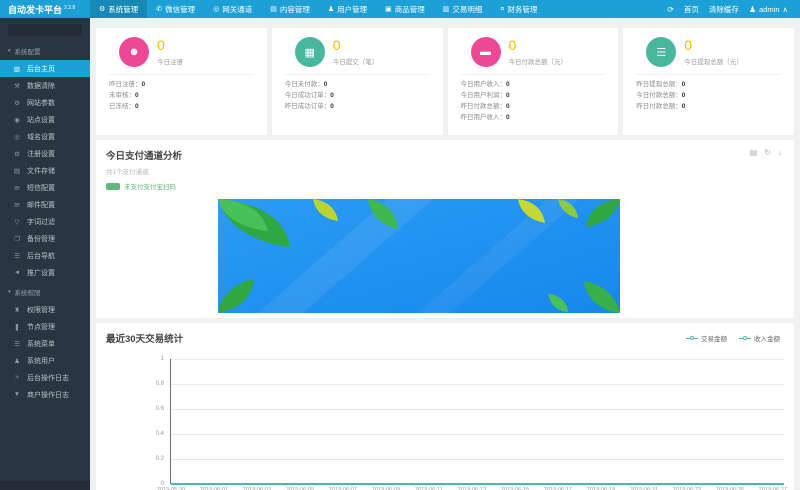  Describe the element at coordinates (759, 338) in the screenshot. I see `legend-item-income: 收入金额` at that location.